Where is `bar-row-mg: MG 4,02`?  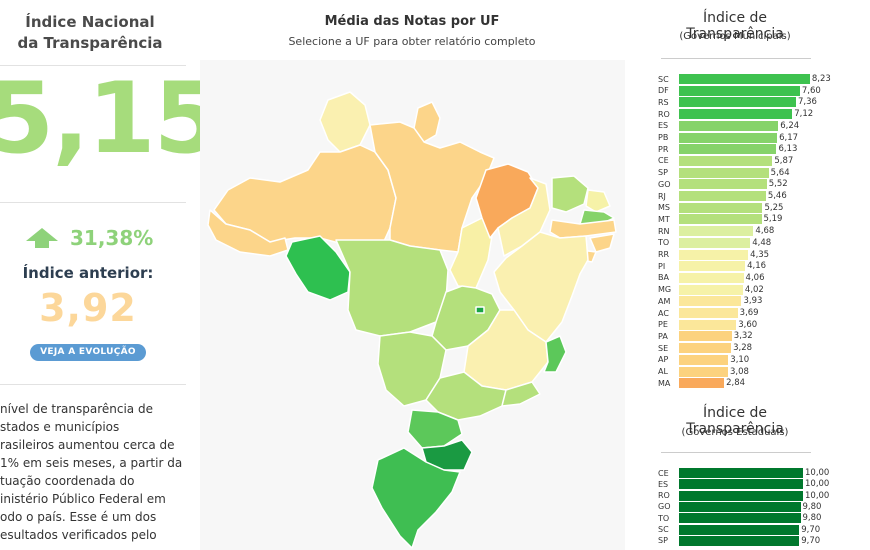
bar-row-mg: MG 4,02 is located at coordinates (711, 289).